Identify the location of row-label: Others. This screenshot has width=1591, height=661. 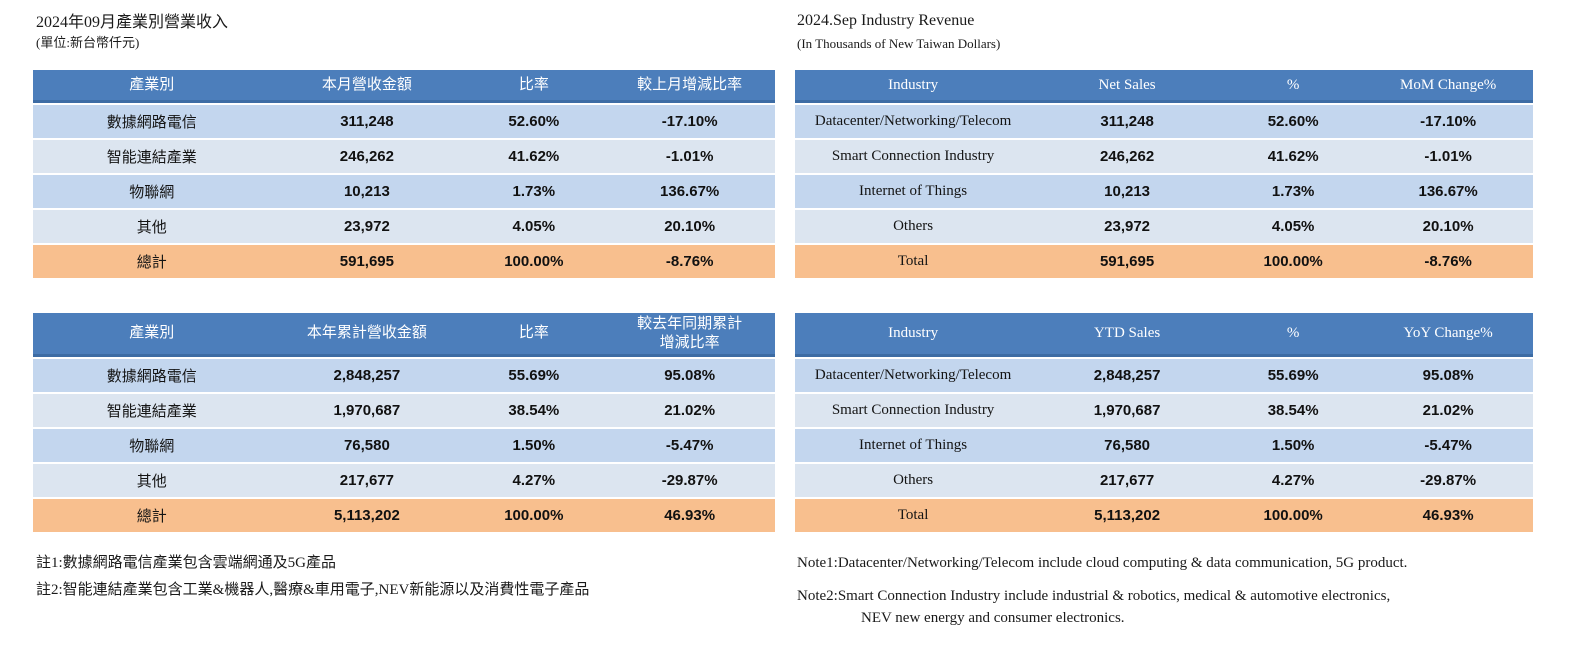
(913, 226).